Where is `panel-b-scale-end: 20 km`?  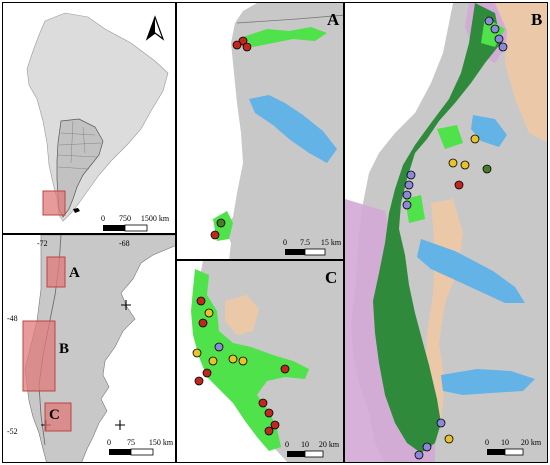 panel-b-scale-end: 20 km is located at coordinates (531, 442).